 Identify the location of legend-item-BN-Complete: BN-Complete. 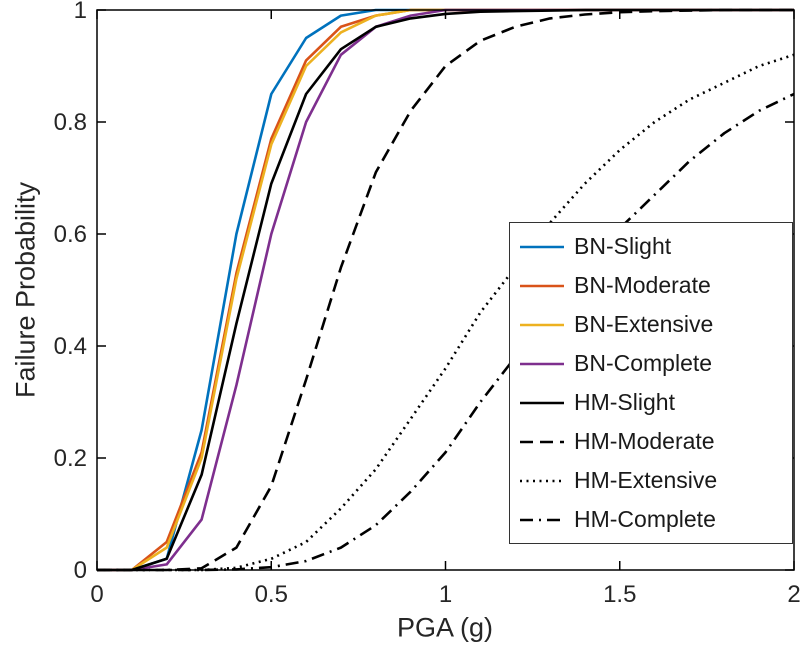
(655, 364).